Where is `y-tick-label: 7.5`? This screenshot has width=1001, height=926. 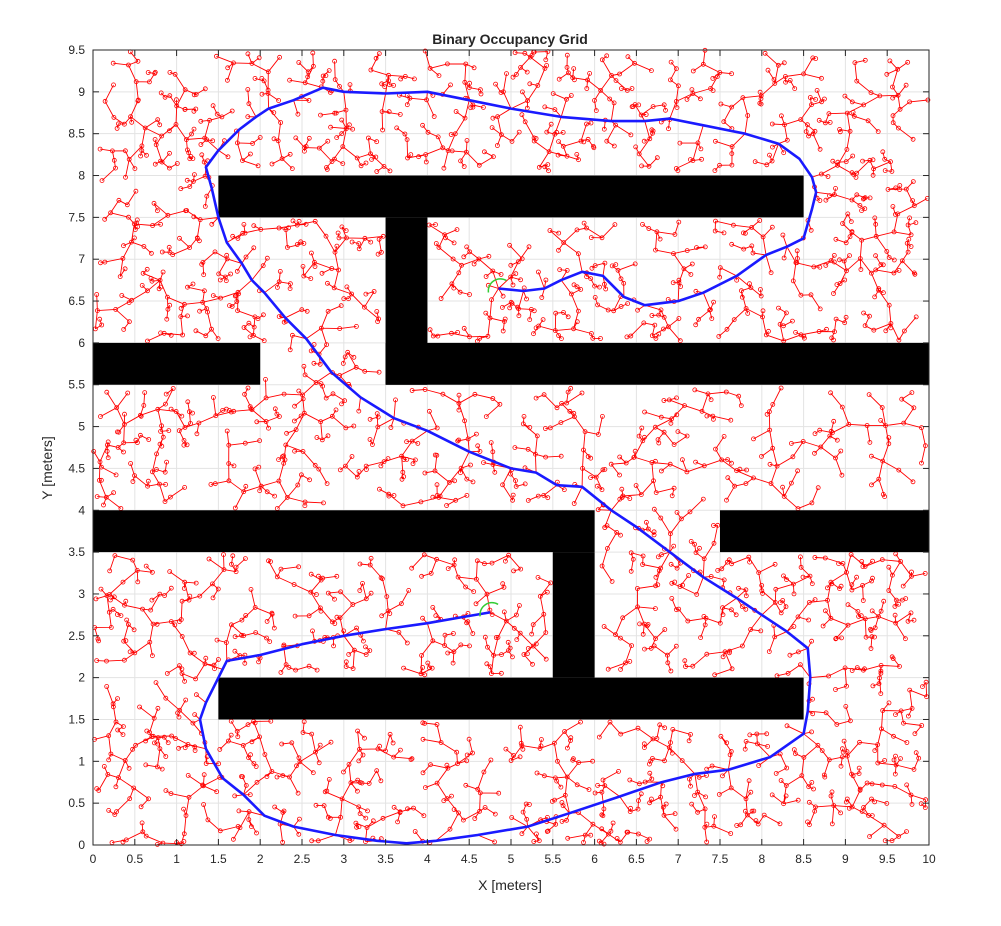 y-tick-label: 7.5 is located at coordinates (76, 217).